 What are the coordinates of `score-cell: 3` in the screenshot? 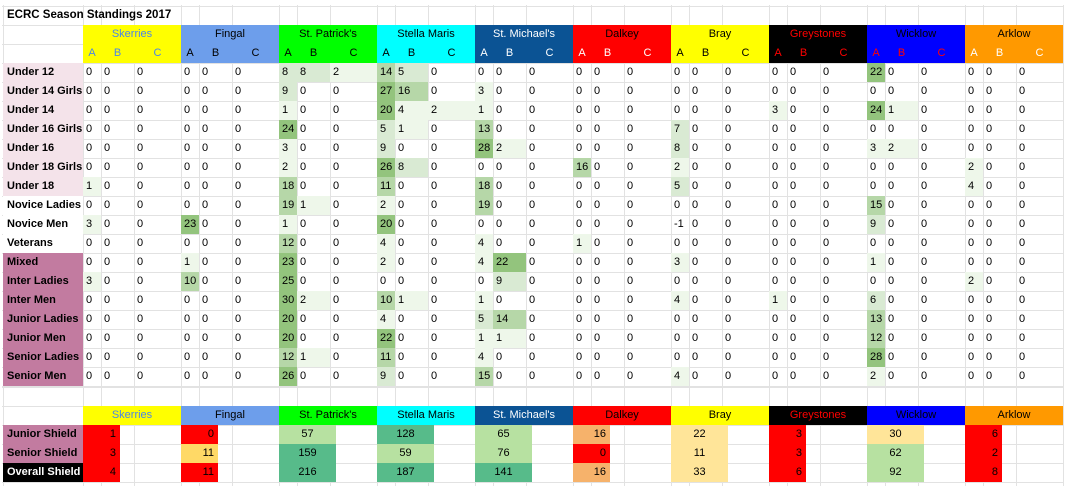 It's located at (484, 91).